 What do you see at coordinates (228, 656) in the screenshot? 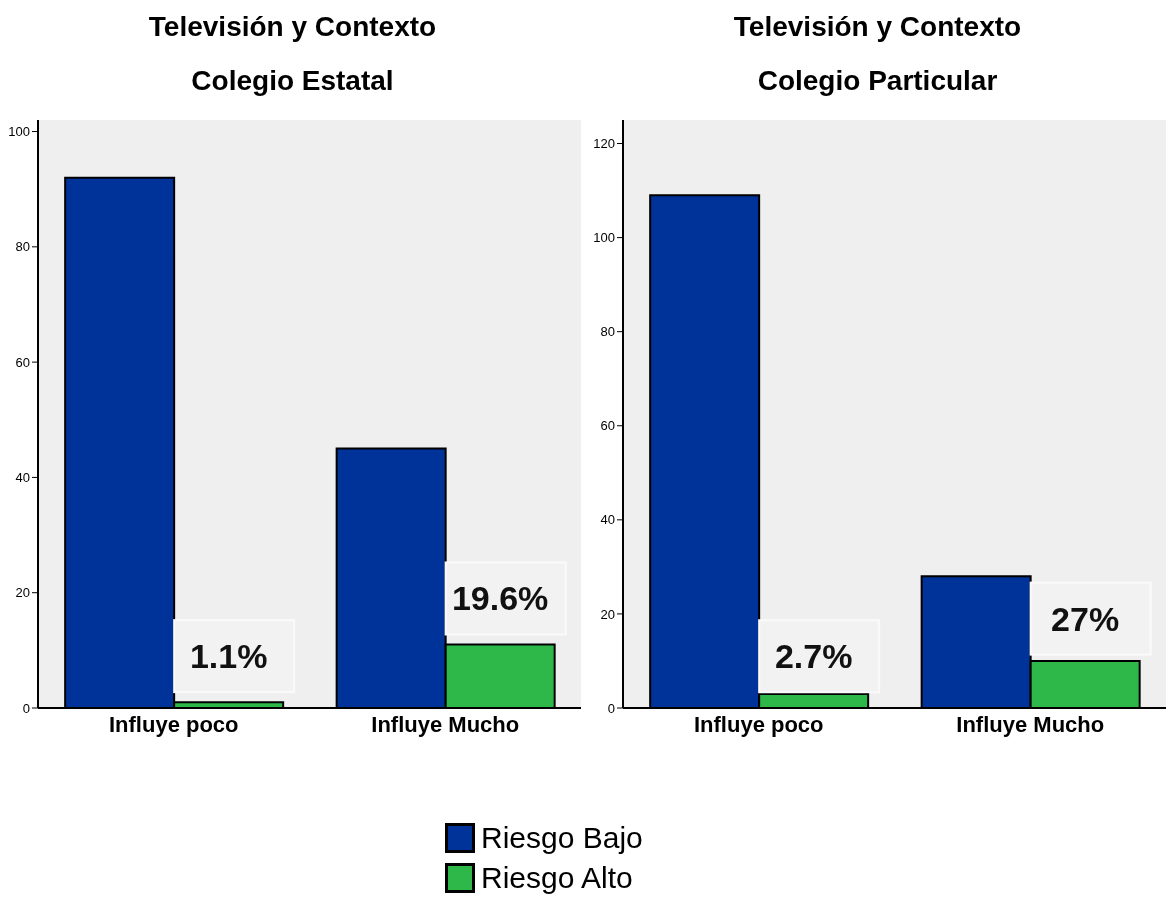
I see `annotation: 1.1%` at bounding box center [228, 656].